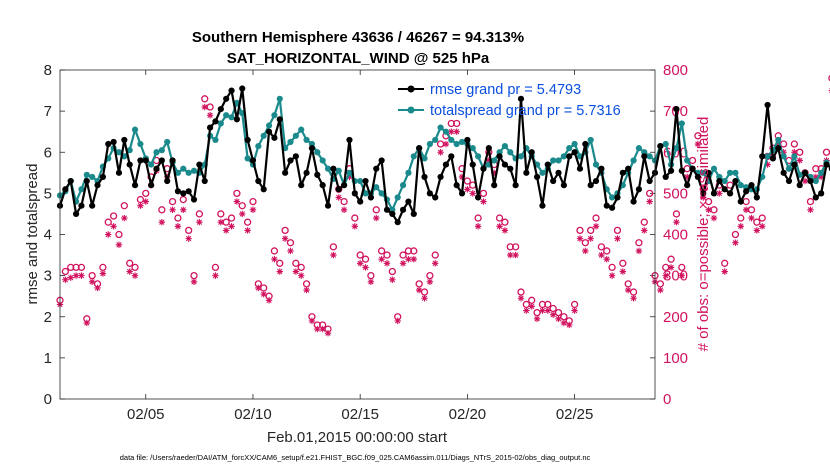 The height and width of the screenshot is (470, 830). What do you see at coordinates (525, 111) in the screenshot?
I see `legend-label-spread: totalspread grand pr = 5.7316` at bounding box center [525, 111].